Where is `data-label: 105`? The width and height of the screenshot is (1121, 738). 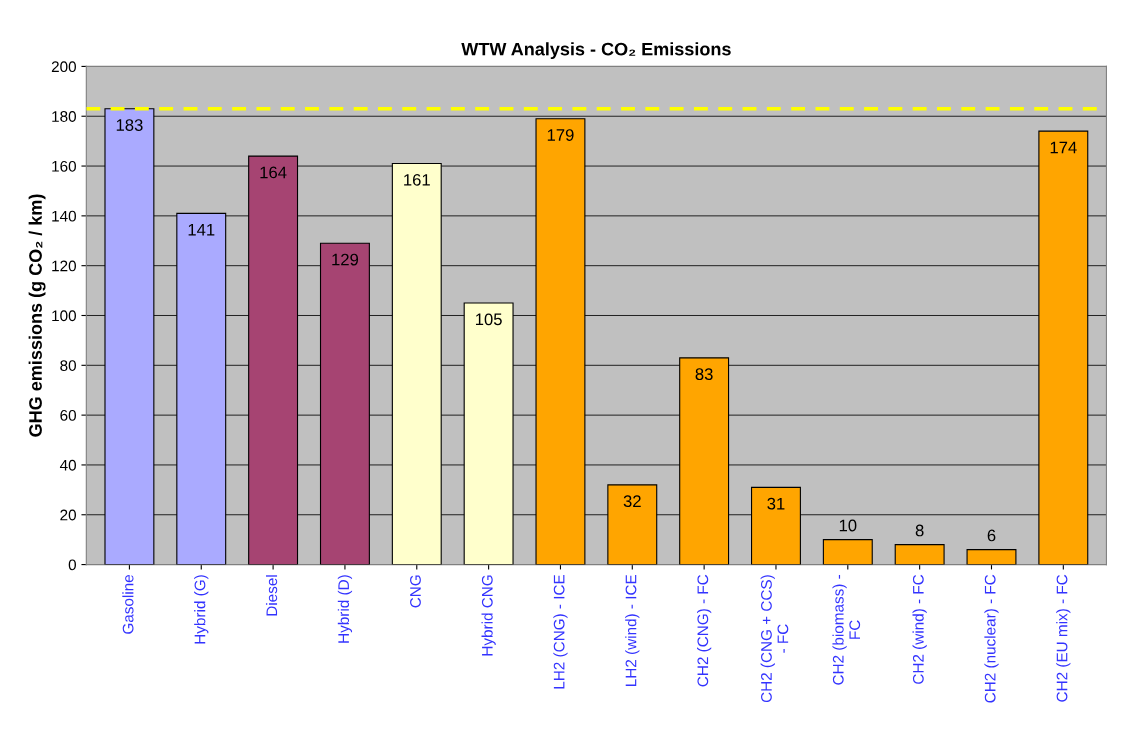 data-label: 105 is located at coordinates (488, 319).